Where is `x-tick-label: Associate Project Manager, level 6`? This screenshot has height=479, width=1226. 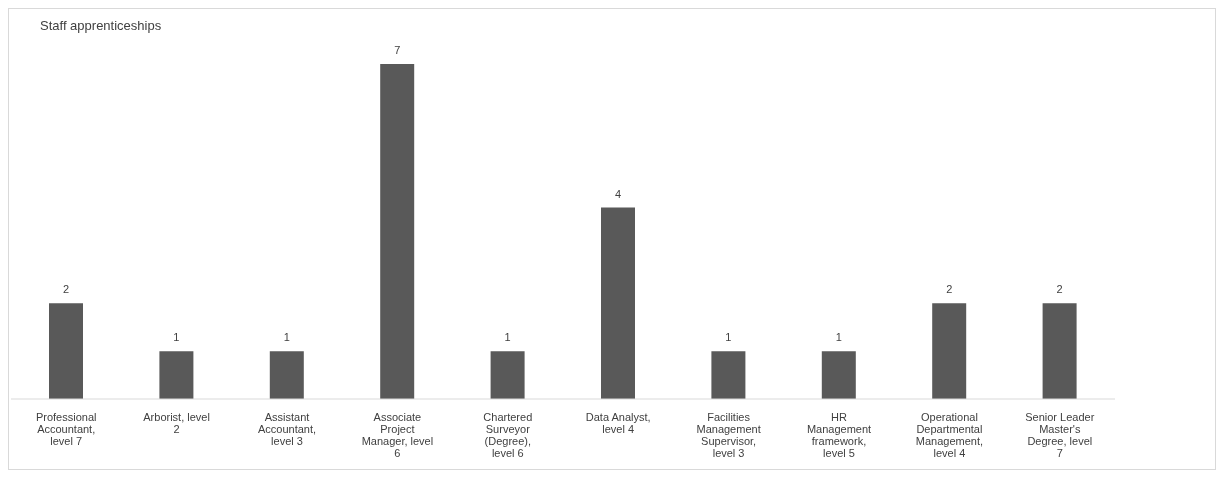
x-tick-label: Associate Project Manager, level 6 is located at coordinates (397, 435).